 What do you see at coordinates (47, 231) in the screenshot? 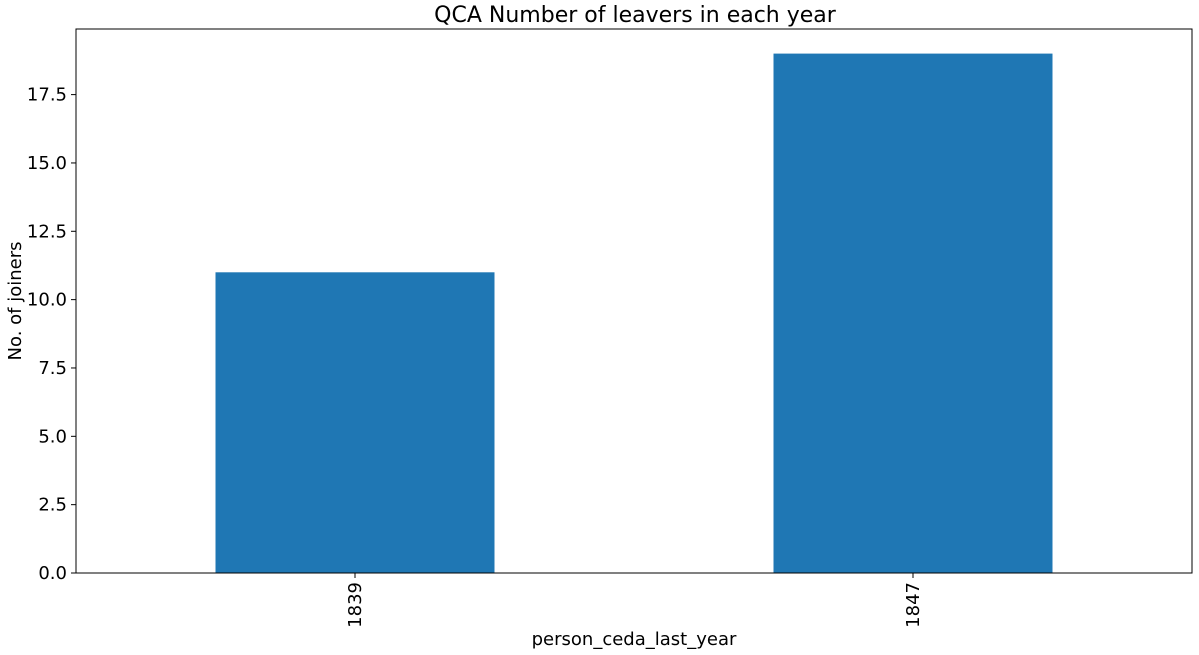
I see `y-tick-label: 12.5` at bounding box center [47, 231].